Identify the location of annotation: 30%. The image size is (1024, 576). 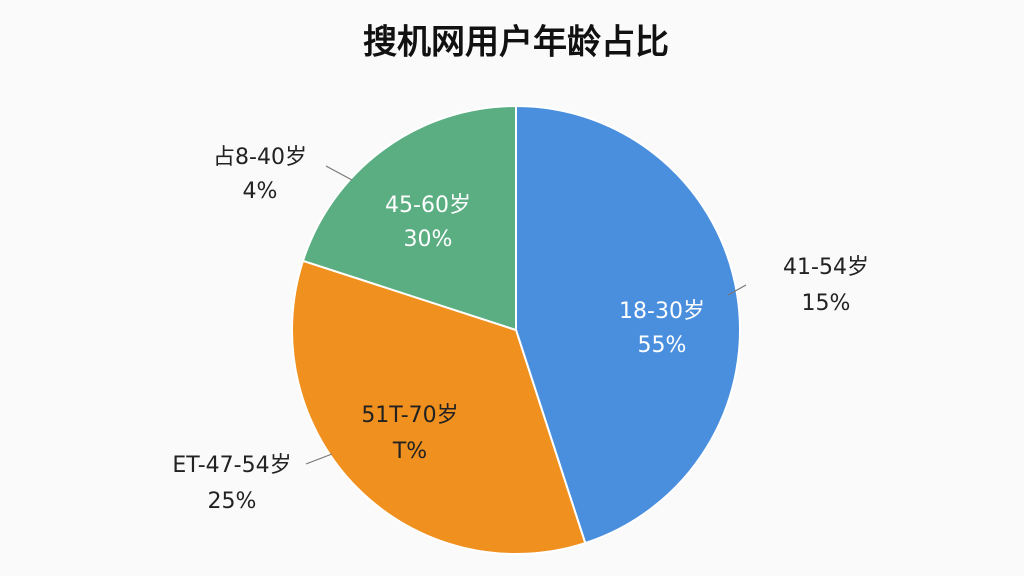
(428, 239).